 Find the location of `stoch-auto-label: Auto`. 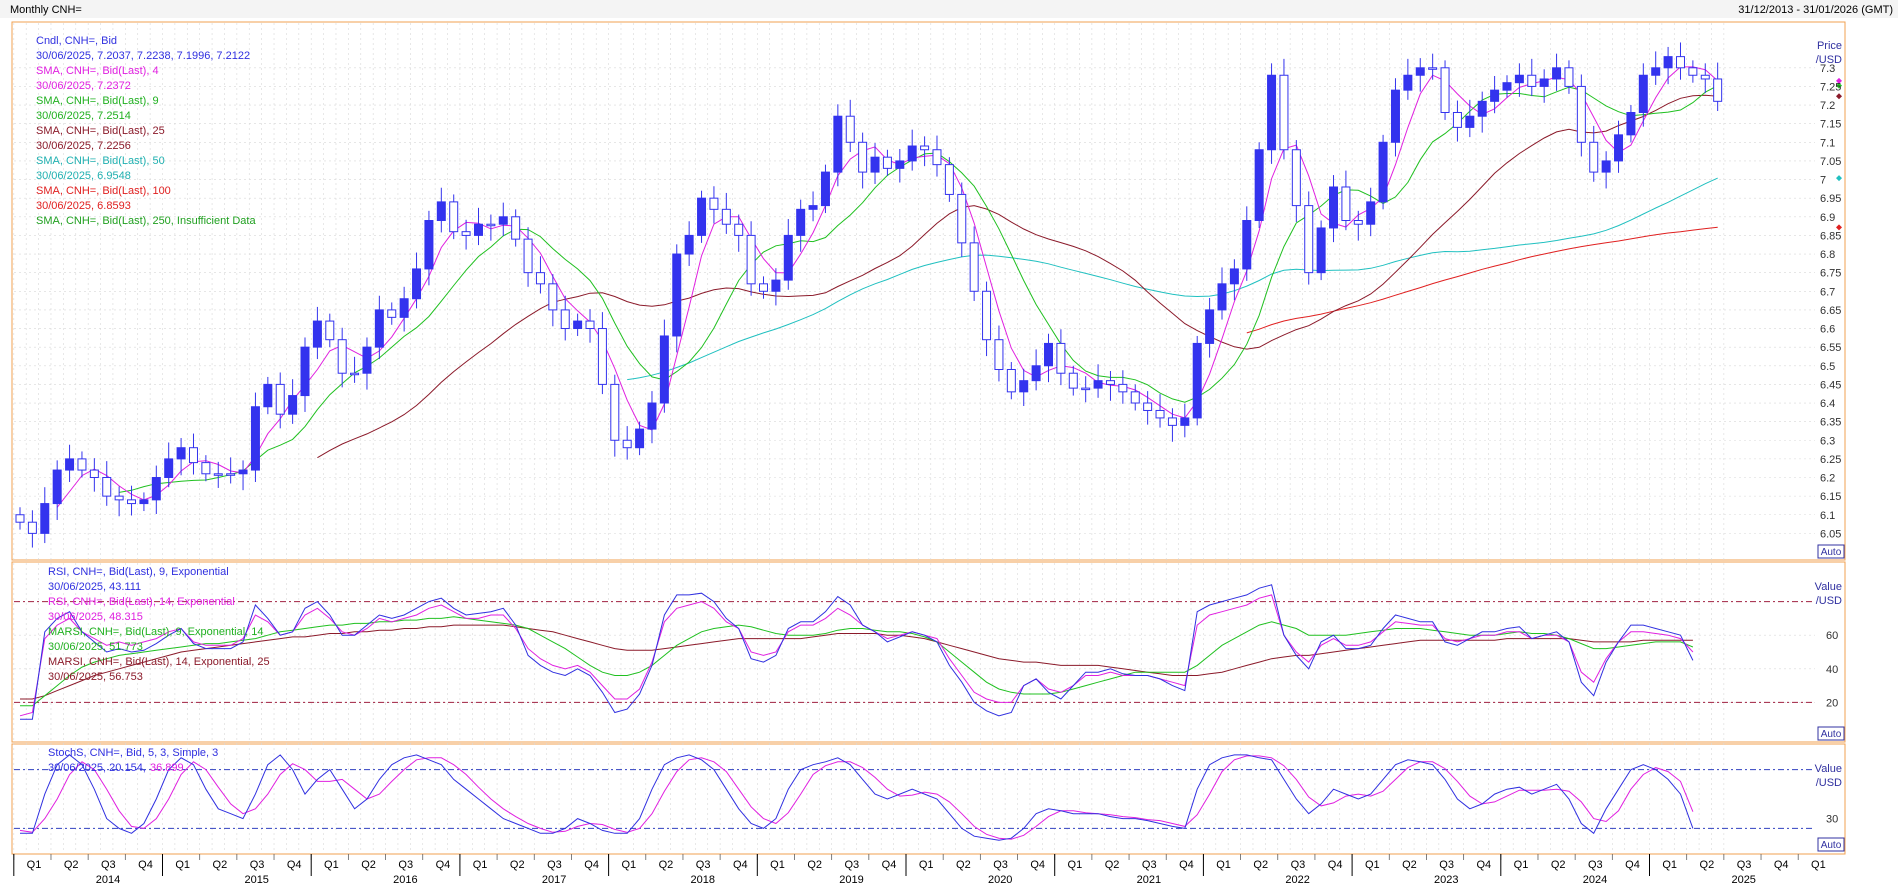

stoch-auto-label: Auto is located at coordinates (1831, 845).